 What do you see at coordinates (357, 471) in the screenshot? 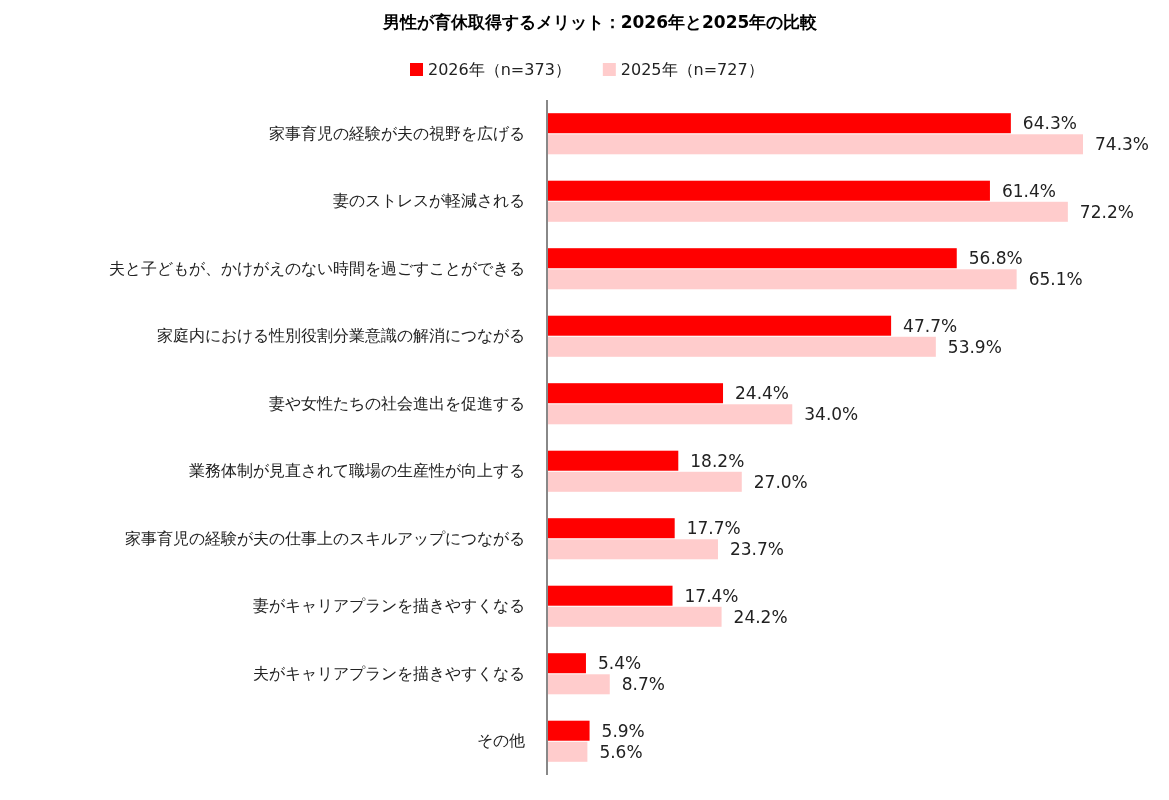
I see `y-tick-label: 業務体制が見直されて職場の生産性が向上する` at bounding box center [357, 471].